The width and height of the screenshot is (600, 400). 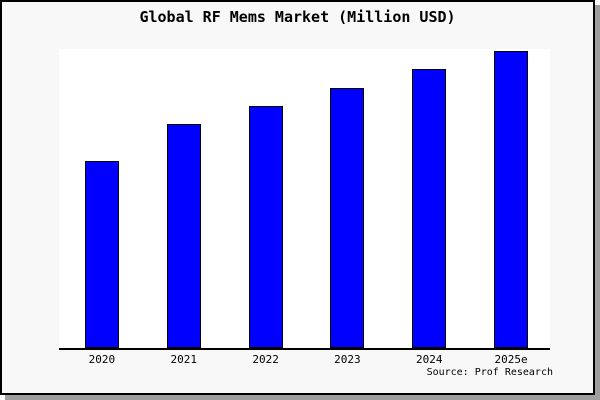 What do you see at coordinates (489, 372) in the screenshot?
I see `source-credit: Source: Prof Research` at bounding box center [489, 372].